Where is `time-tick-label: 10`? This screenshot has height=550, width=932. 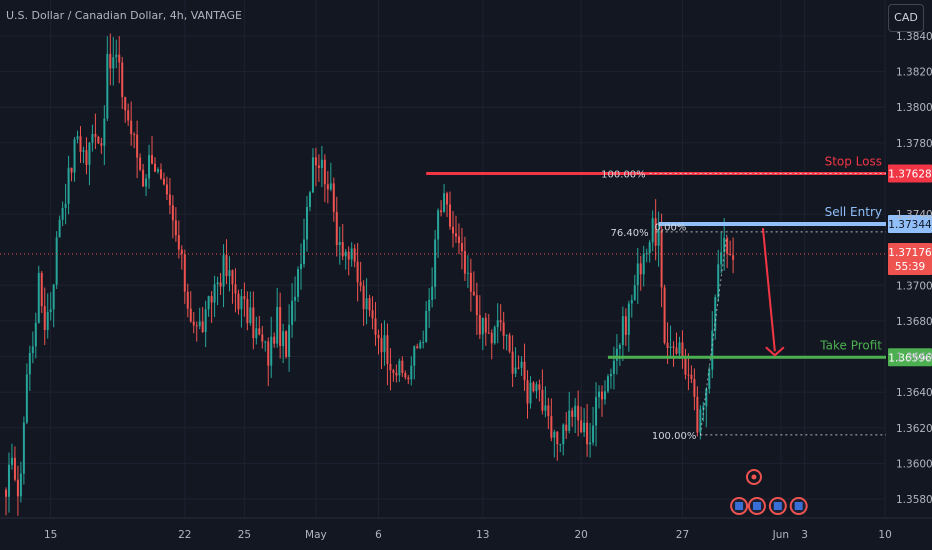 time-tick-label: 10 is located at coordinates (884, 535).